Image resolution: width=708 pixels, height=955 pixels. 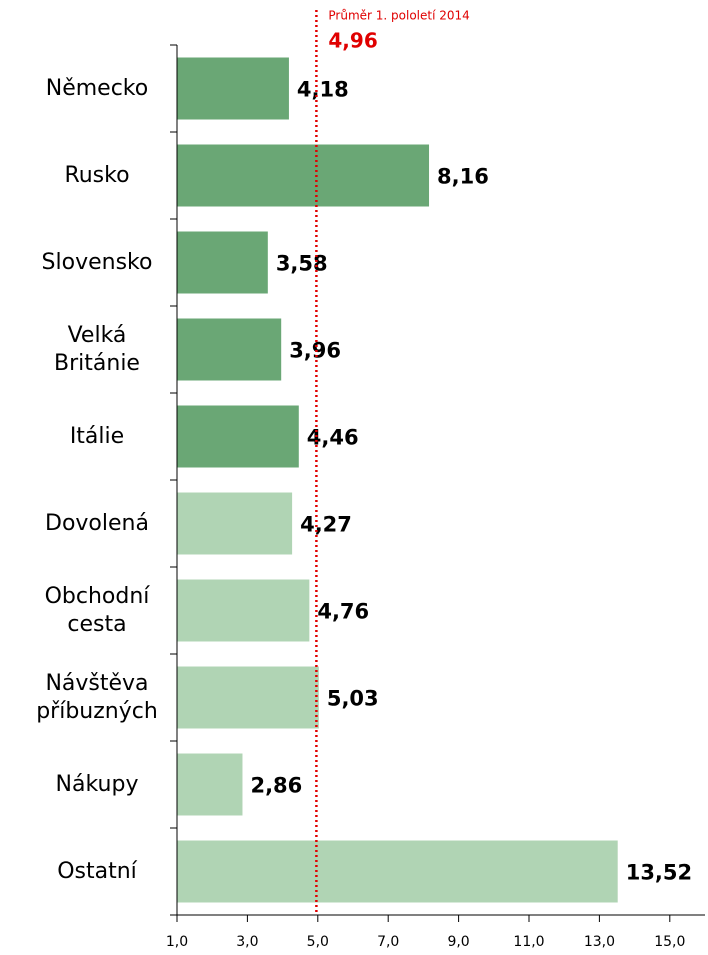 I want to click on data-label: 2,86, so click(x=276, y=786).